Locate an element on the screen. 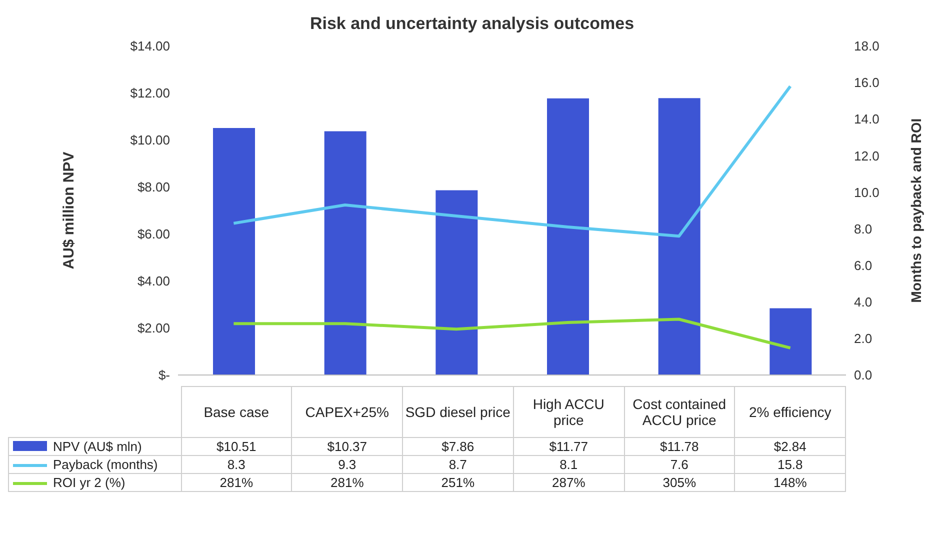 This screenshot has height=543, width=944. data-label: 8.3 is located at coordinates (236, 465).